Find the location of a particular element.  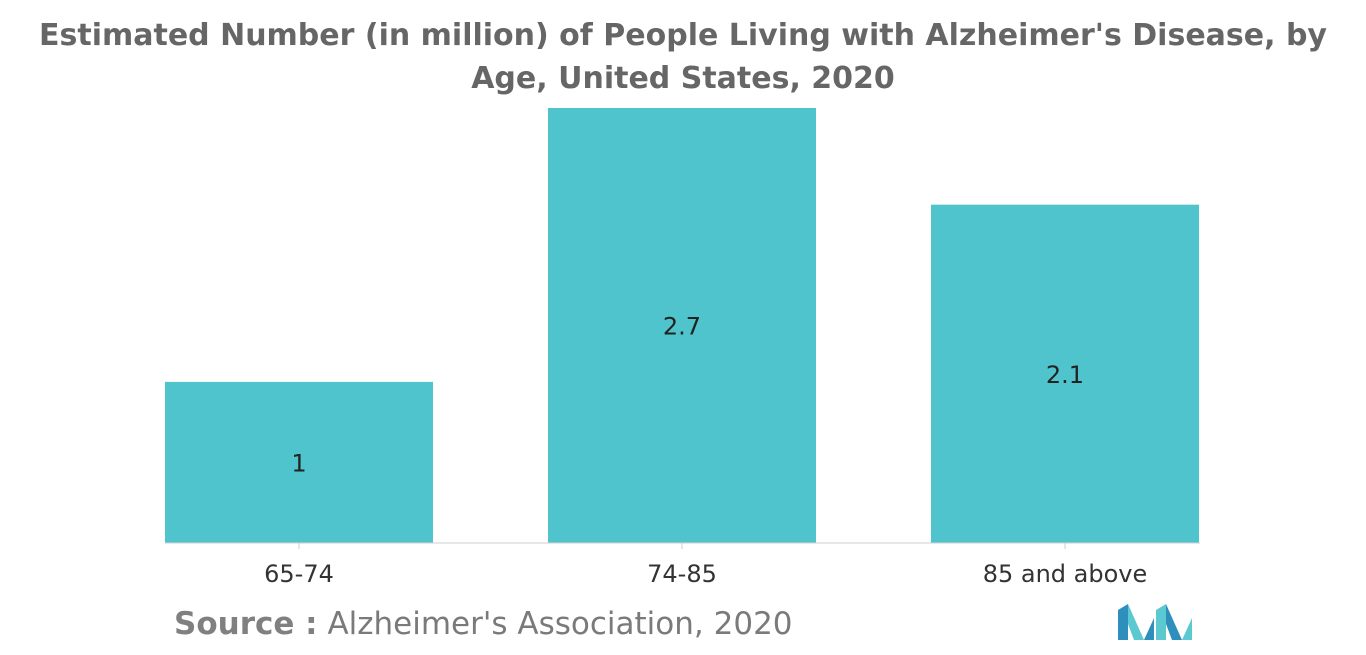

bar-value-label: 2.7 is located at coordinates (682, 327).